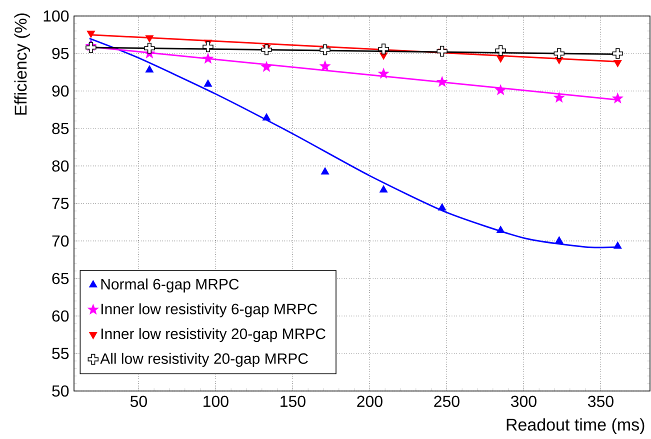  Describe the element at coordinates (60, 278) in the screenshot. I see `y-tick-label: 65` at that location.